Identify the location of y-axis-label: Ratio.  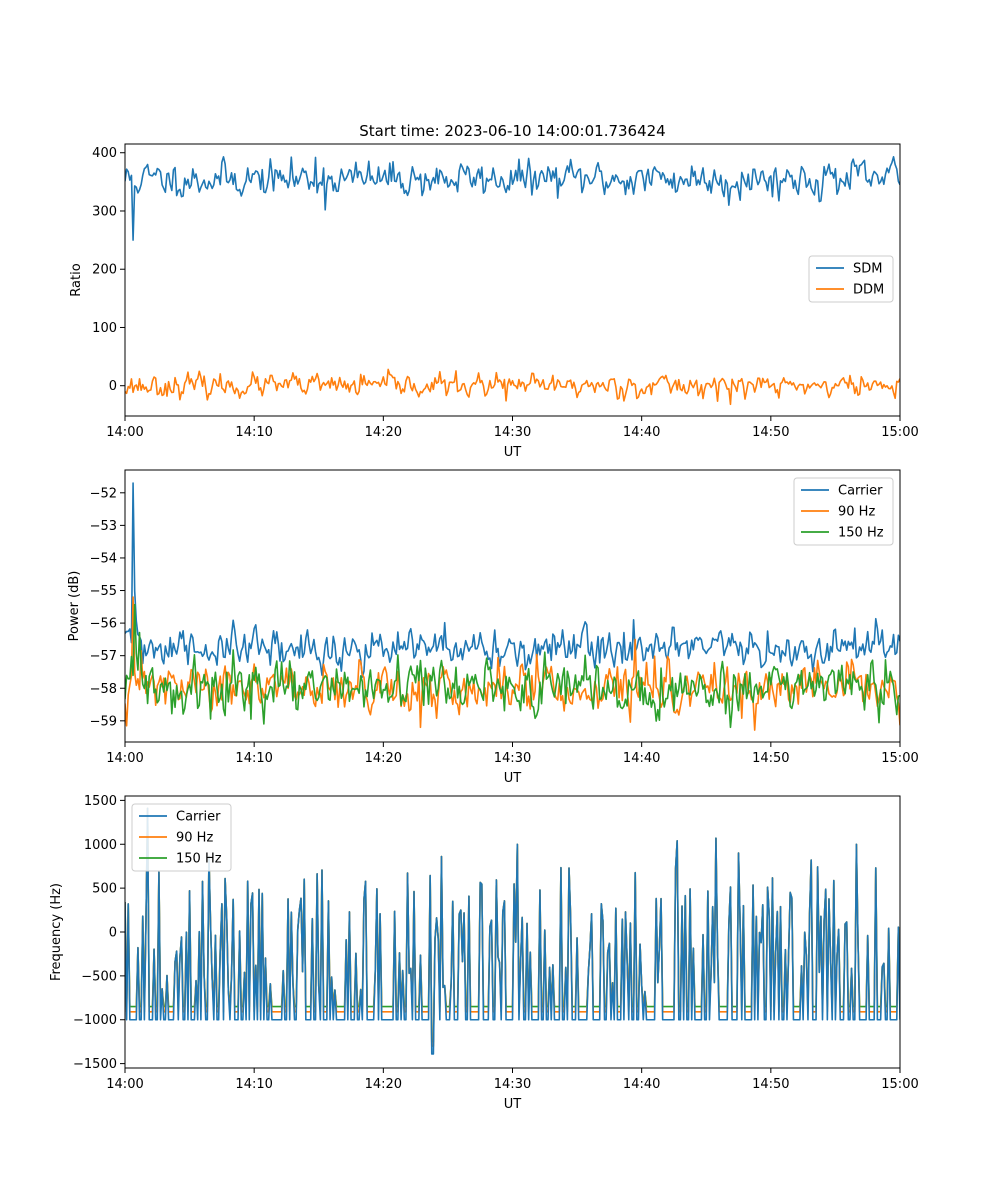
(76, 279).